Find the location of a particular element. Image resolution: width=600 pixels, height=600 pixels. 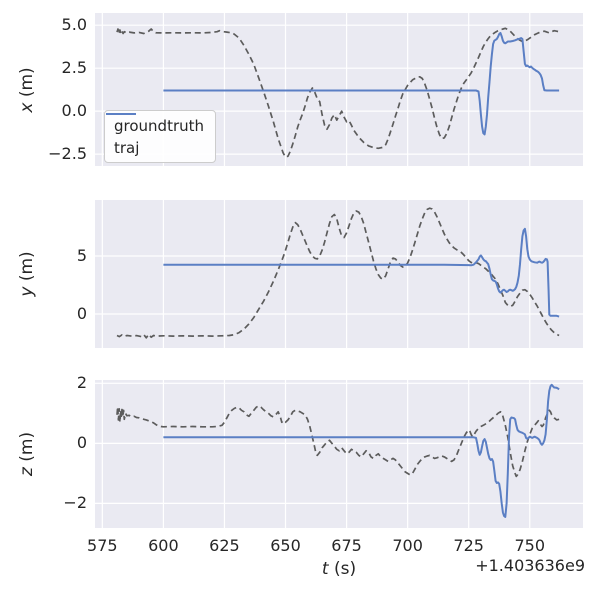

legend: groundtruth traj is located at coordinates (160, 136).